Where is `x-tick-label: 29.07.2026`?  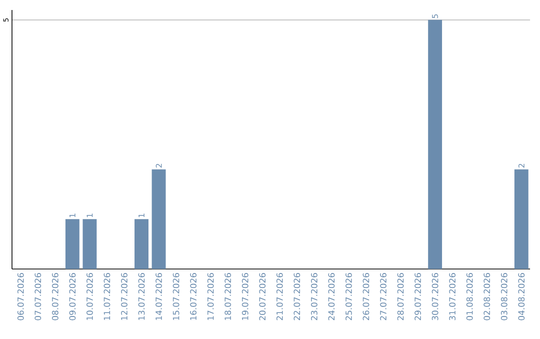
x-tick-label: 29.07.2026 is located at coordinates (417, 296).